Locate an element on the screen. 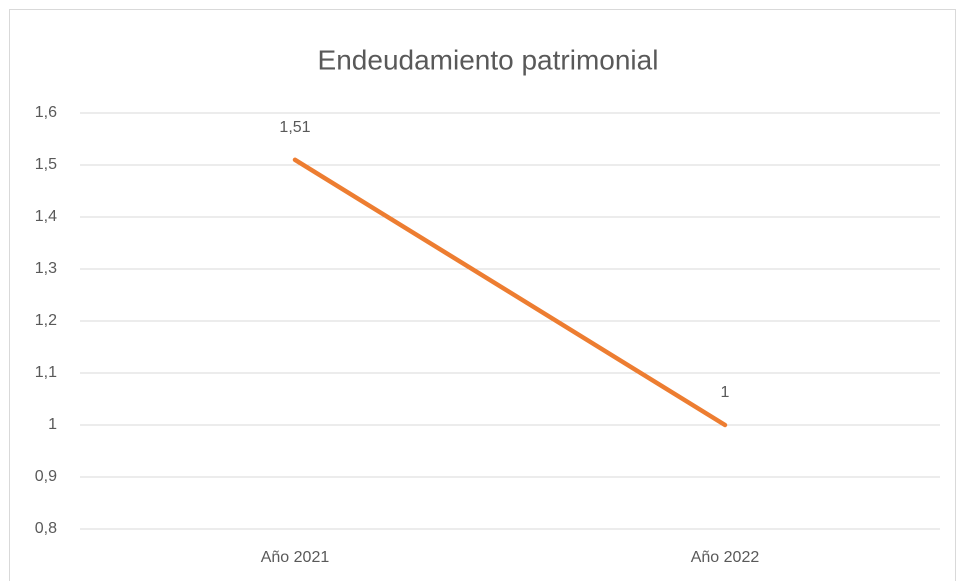 This screenshot has height=581, width=956. y-tick-label: 1,3 is located at coordinates (46, 268).